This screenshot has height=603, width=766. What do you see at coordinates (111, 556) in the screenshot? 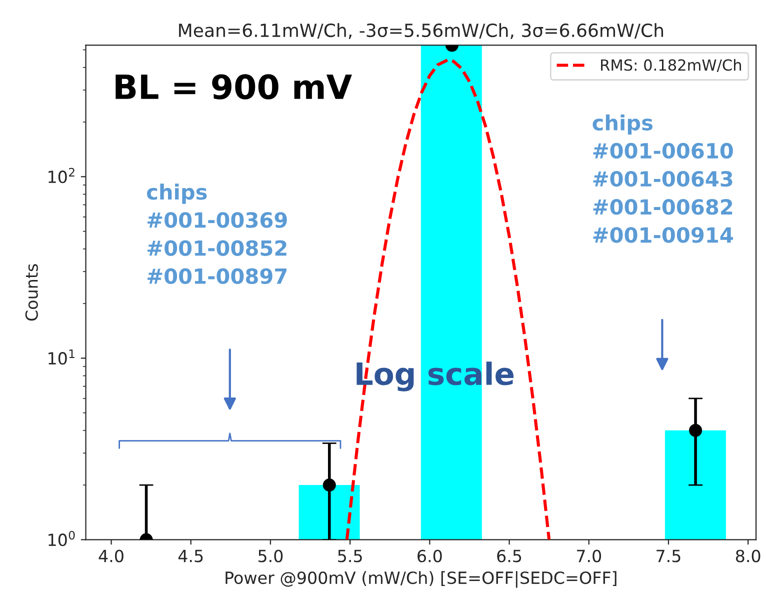
I see `x-tick-label: 4.0` at bounding box center [111, 556].